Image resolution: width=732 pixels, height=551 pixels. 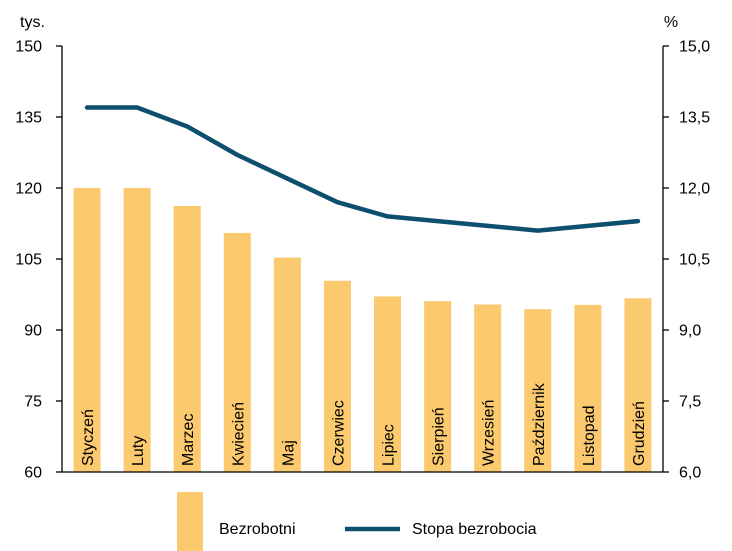 I want to click on y-tick-label-left: 105, so click(x=28, y=260).